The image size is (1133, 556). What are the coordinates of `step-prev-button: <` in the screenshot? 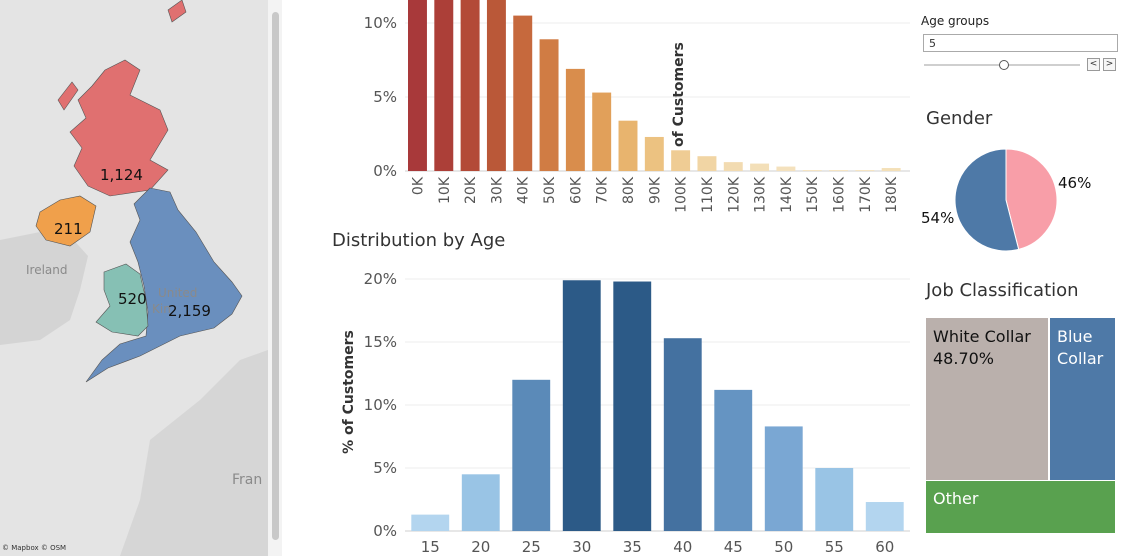 It's located at (1093, 64).